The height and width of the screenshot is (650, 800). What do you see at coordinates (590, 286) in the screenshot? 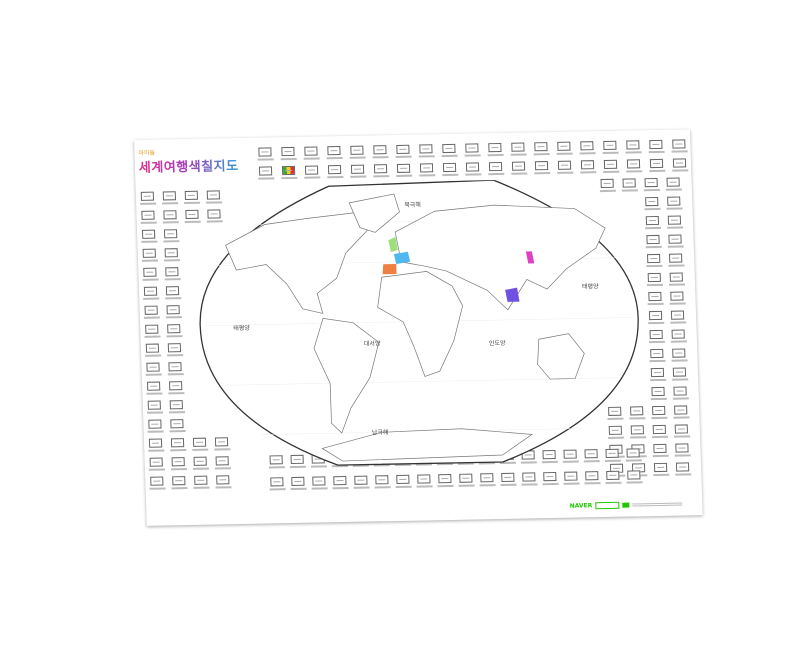
I see `ocean-label-pacific-east: 태평양` at bounding box center [590, 286].